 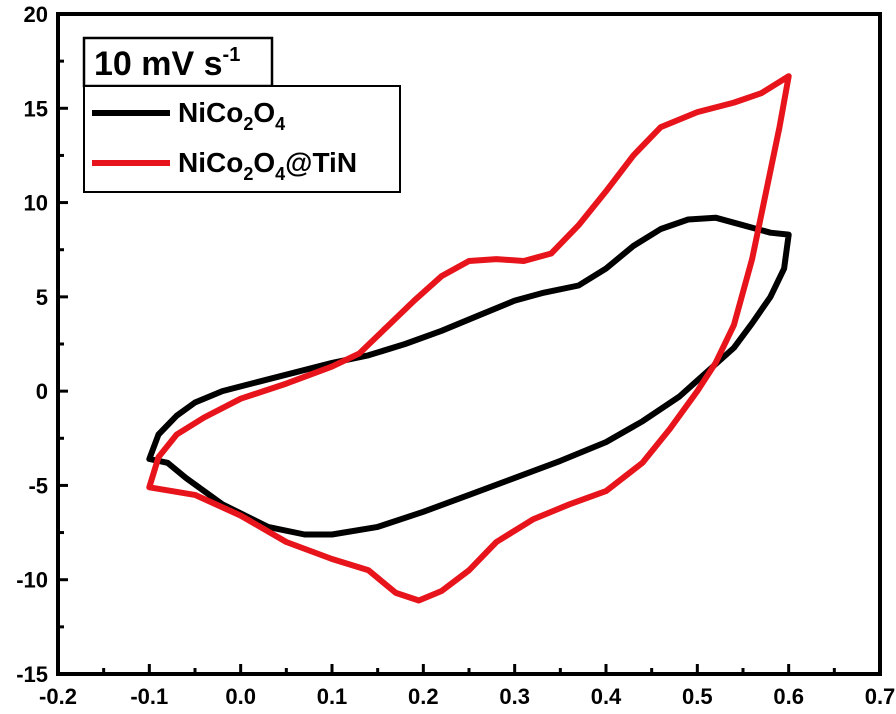 I want to click on x-tick-label: 0.0, so click(x=240, y=696).